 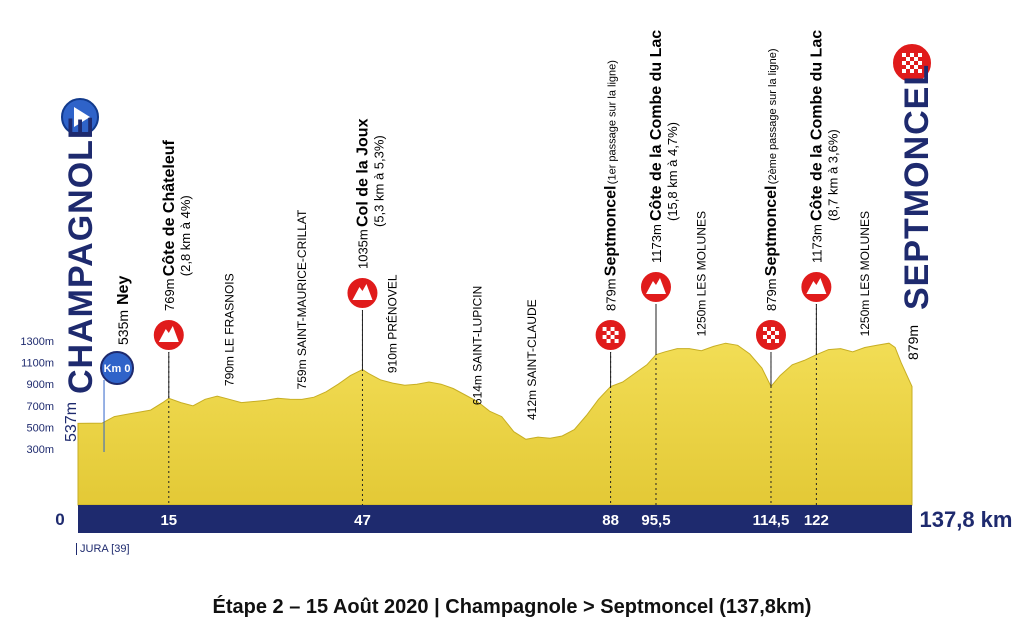 What do you see at coordinates (302, 299) in the screenshot?
I see `place-label: 759m SAINT-MAURICE-CRILLAT` at bounding box center [302, 299].